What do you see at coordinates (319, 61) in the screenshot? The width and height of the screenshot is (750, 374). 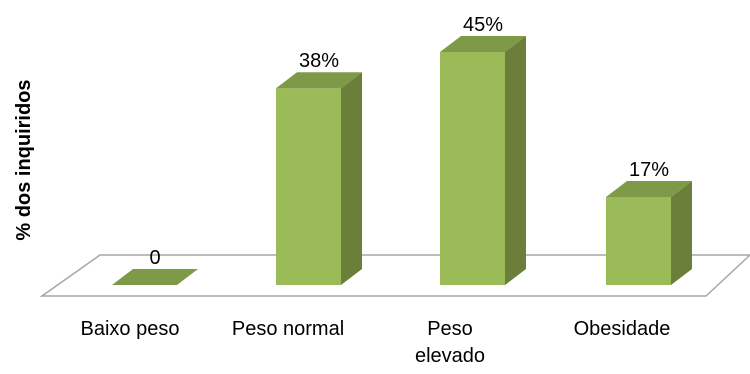 I see `data-label: 38%` at bounding box center [319, 61].